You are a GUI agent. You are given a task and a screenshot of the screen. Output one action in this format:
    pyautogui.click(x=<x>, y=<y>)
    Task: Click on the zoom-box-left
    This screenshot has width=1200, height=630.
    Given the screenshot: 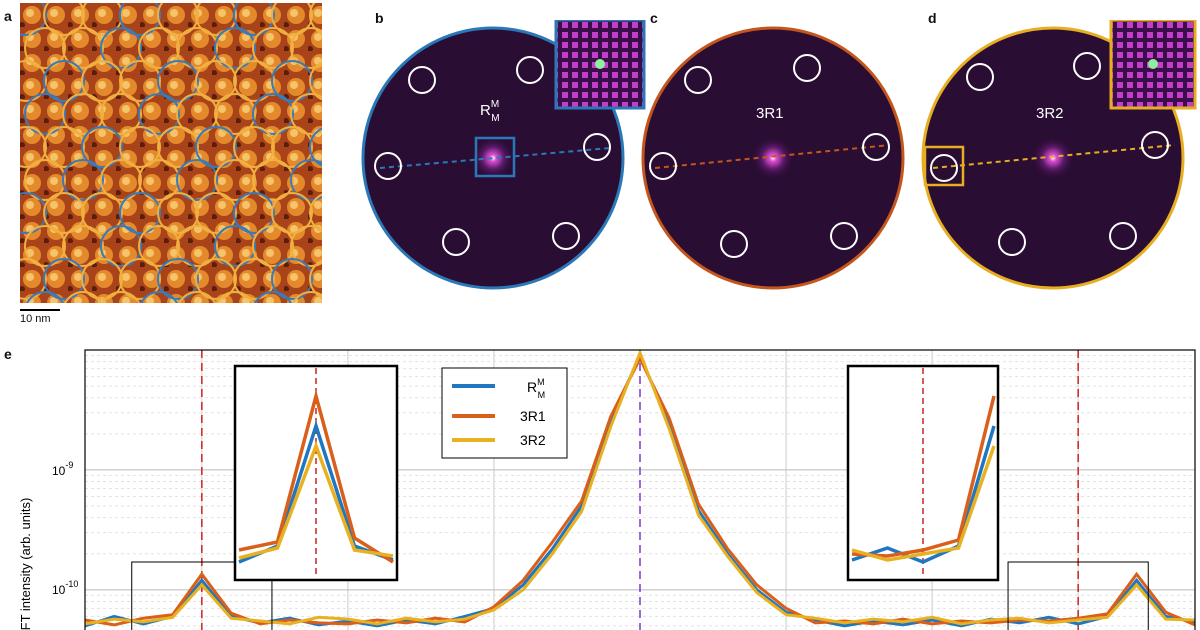 What is the action you would take?
    pyautogui.click(x=202, y=595)
    